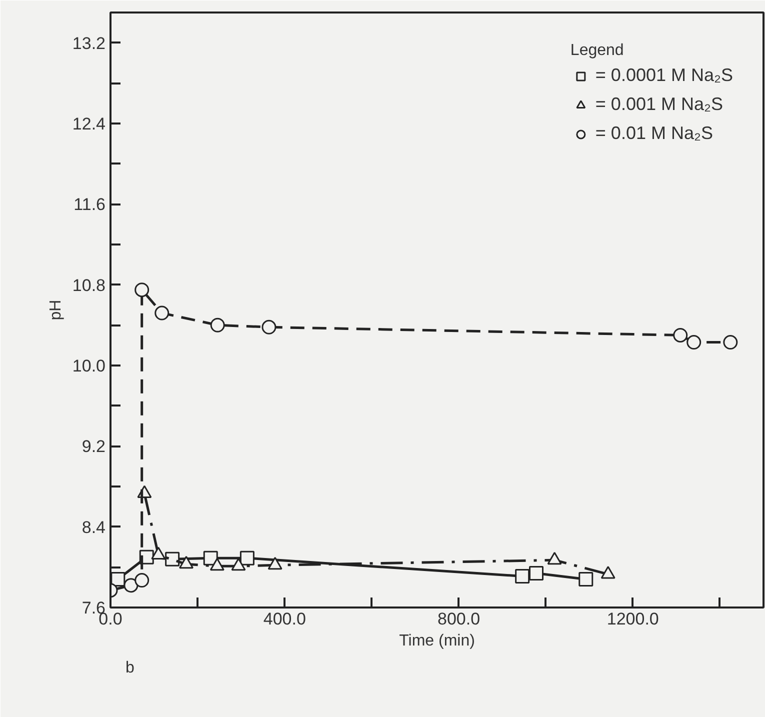  What do you see at coordinates (632, 619) in the screenshot?
I see `x-tick-label: 1200.0` at bounding box center [632, 619].